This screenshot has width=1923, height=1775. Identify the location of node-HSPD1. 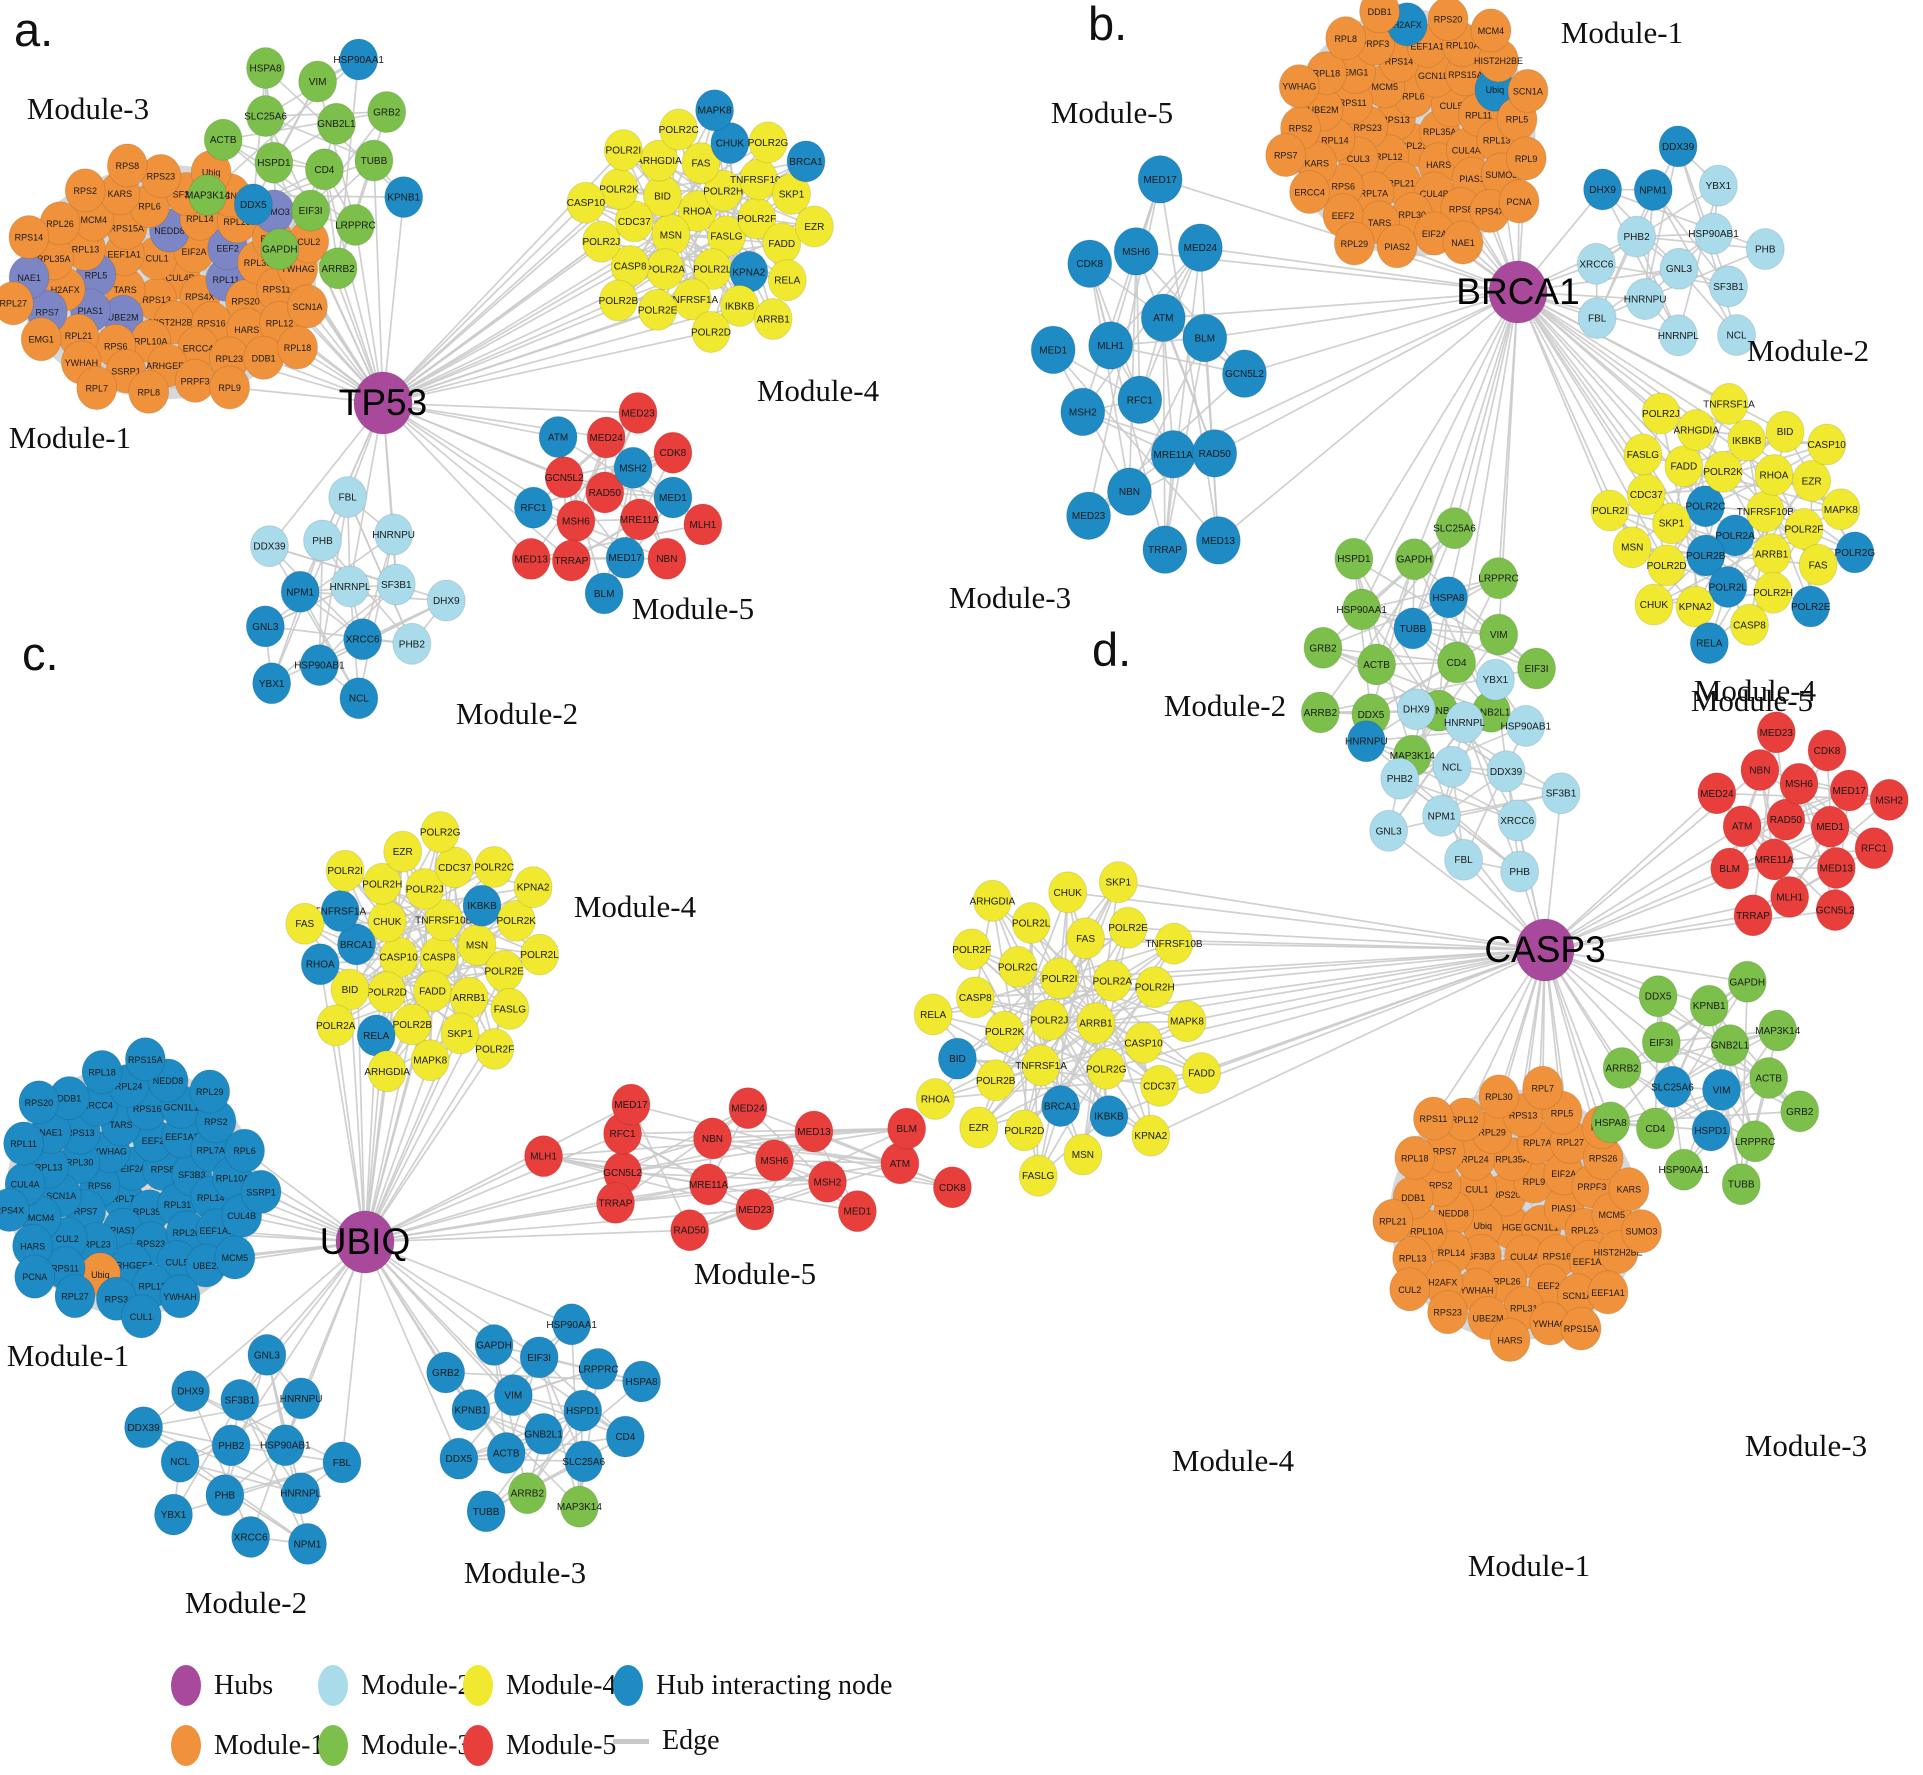
(1354, 558).